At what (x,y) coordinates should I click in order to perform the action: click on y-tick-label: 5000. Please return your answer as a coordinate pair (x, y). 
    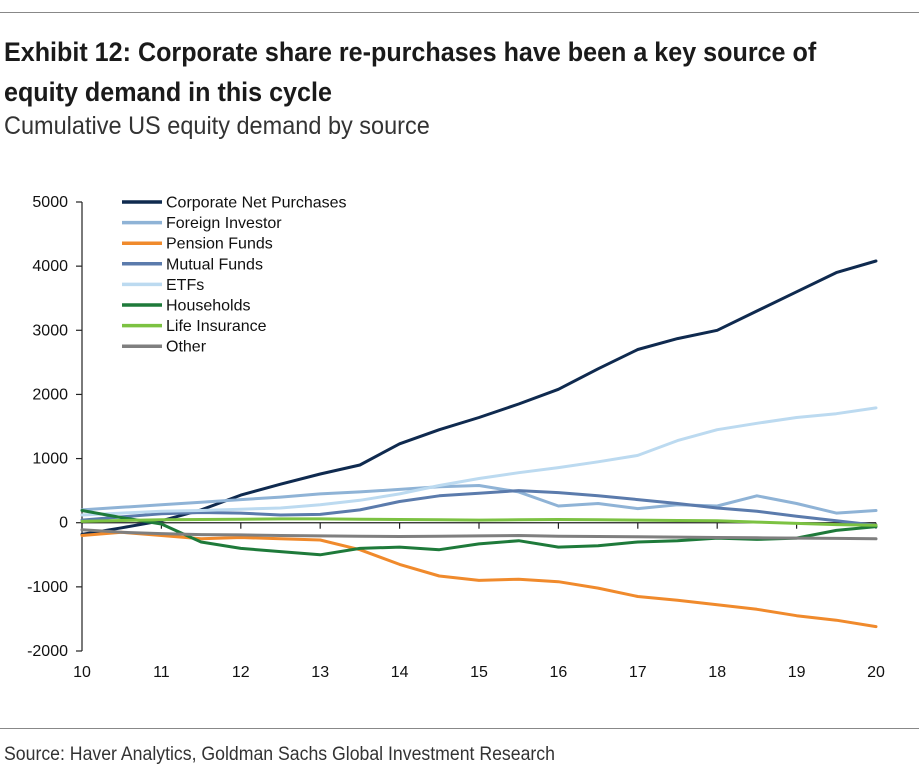
    Looking at the image, I should click on (50, 202).